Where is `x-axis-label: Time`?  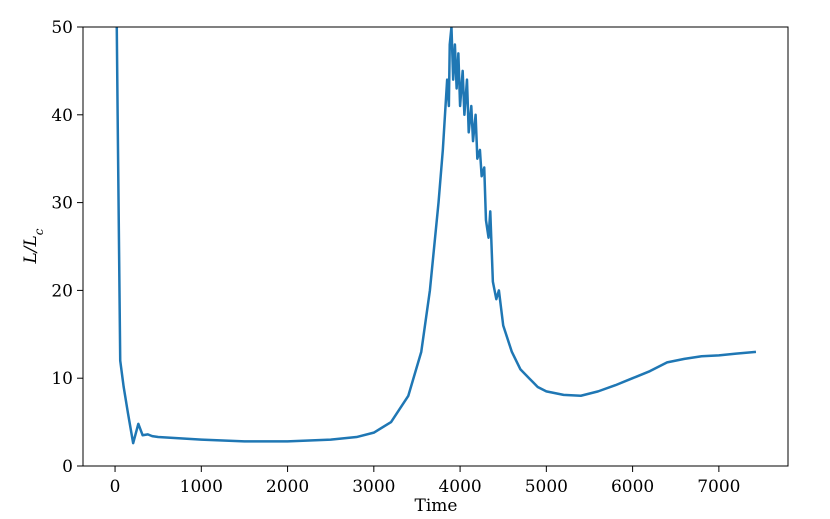
x-axis-label: Time is located at coordinates (436, 506).